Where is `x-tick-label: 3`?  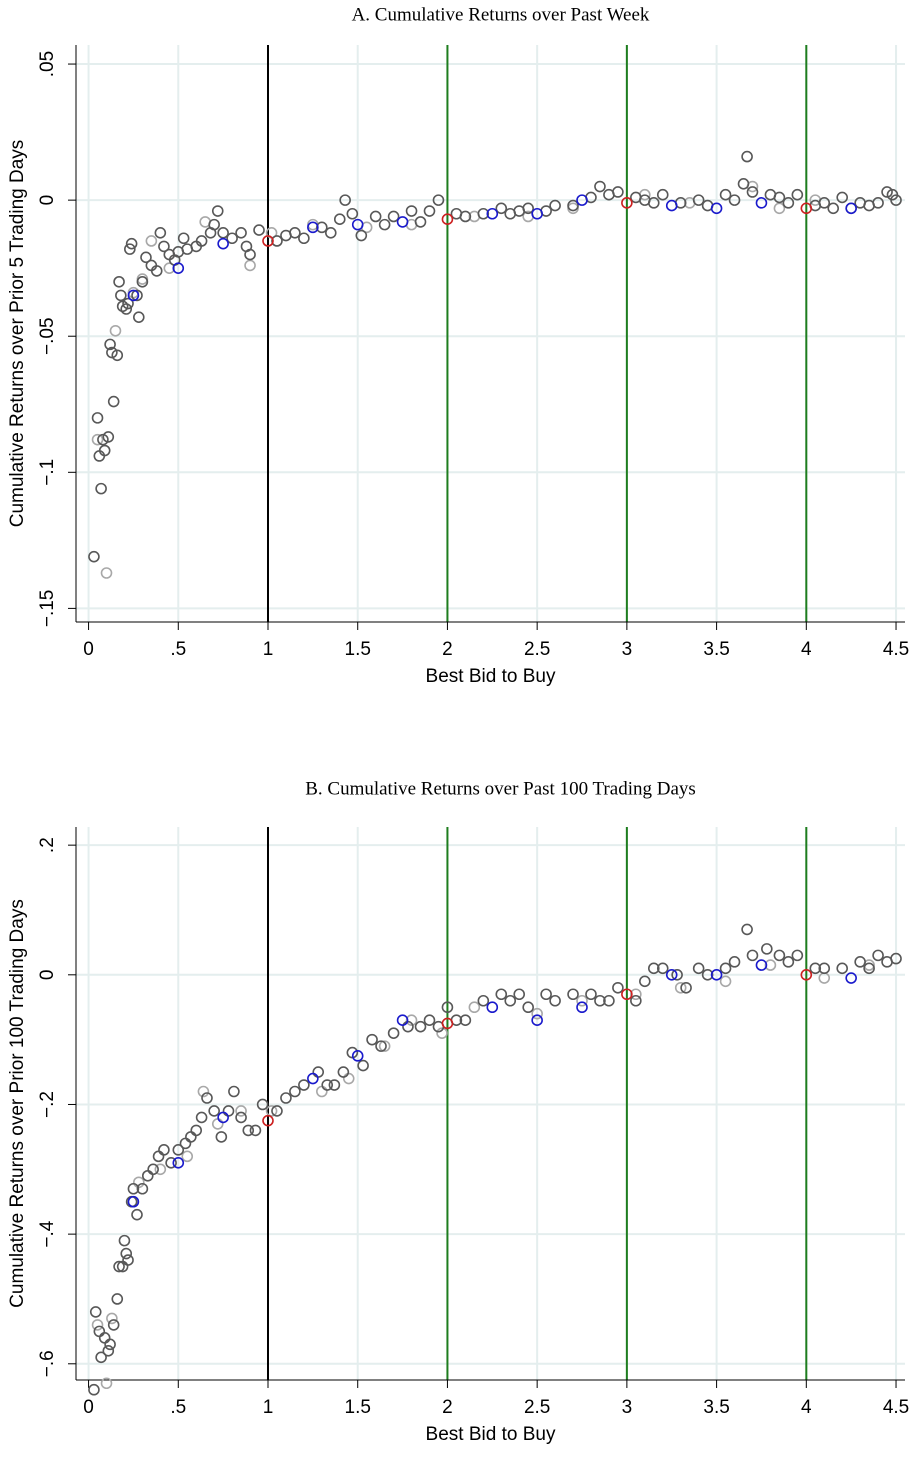 x-tick-label: 3 is located at coordinates (627, 649).